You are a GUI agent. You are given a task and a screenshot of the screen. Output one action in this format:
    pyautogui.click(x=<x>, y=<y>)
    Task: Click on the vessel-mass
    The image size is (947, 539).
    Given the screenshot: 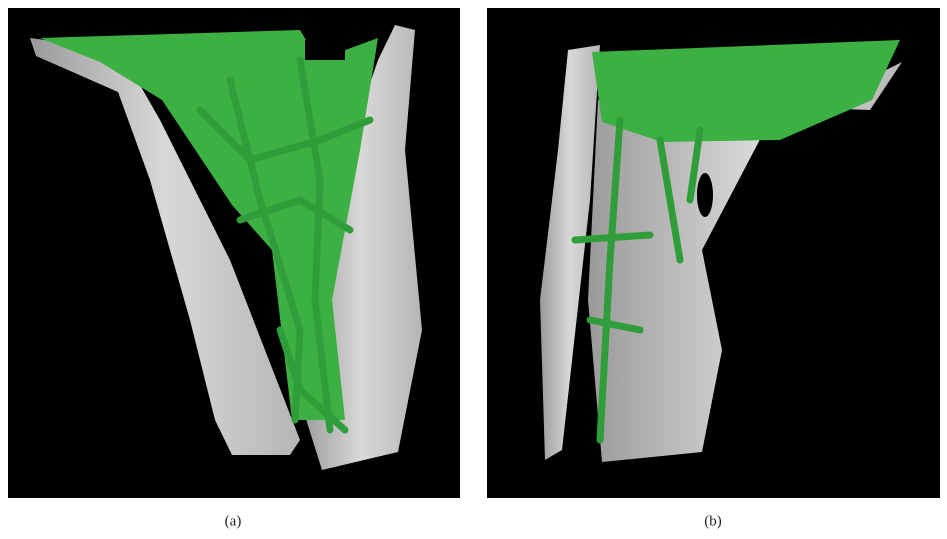 What is the action you would take?
    pyautogui.click(x=746, y=91)
    